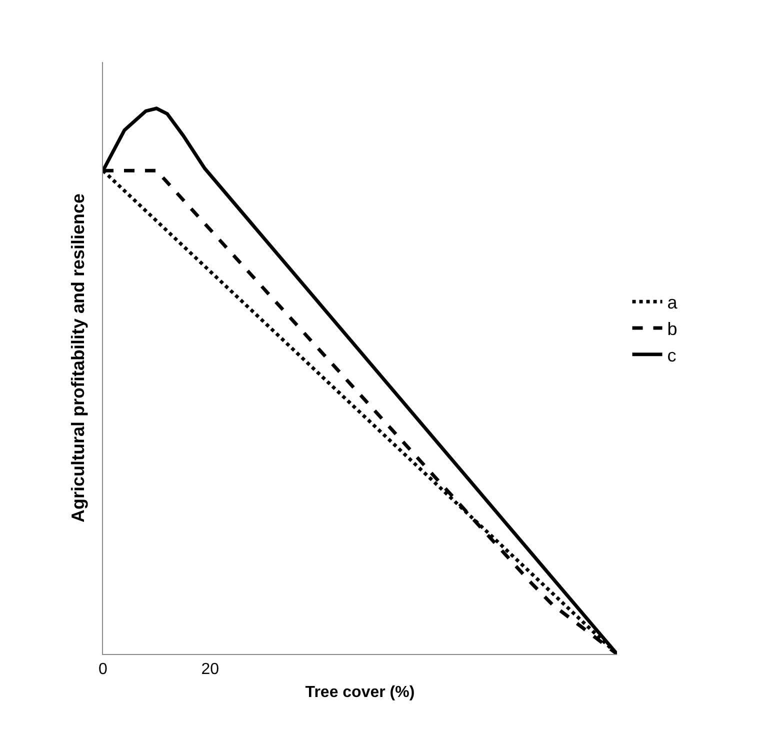  I want to click on y-axis-title: Agricultural profitability and resilience, so click(78, 358).